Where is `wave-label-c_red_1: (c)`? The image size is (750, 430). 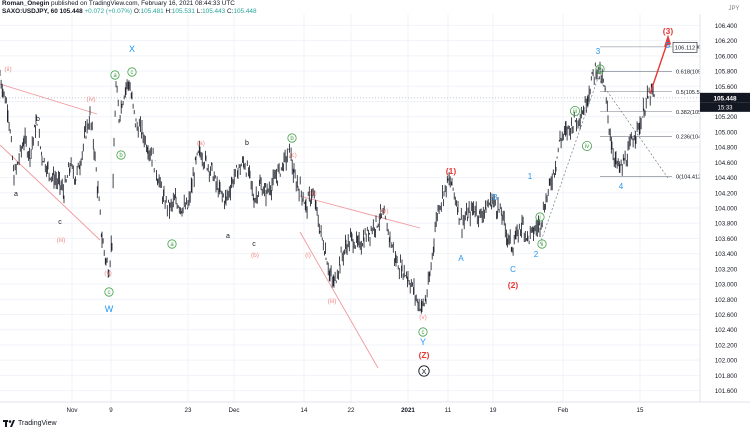 wave-label-c_red_1: (c) is located at coordinates (293, 155).